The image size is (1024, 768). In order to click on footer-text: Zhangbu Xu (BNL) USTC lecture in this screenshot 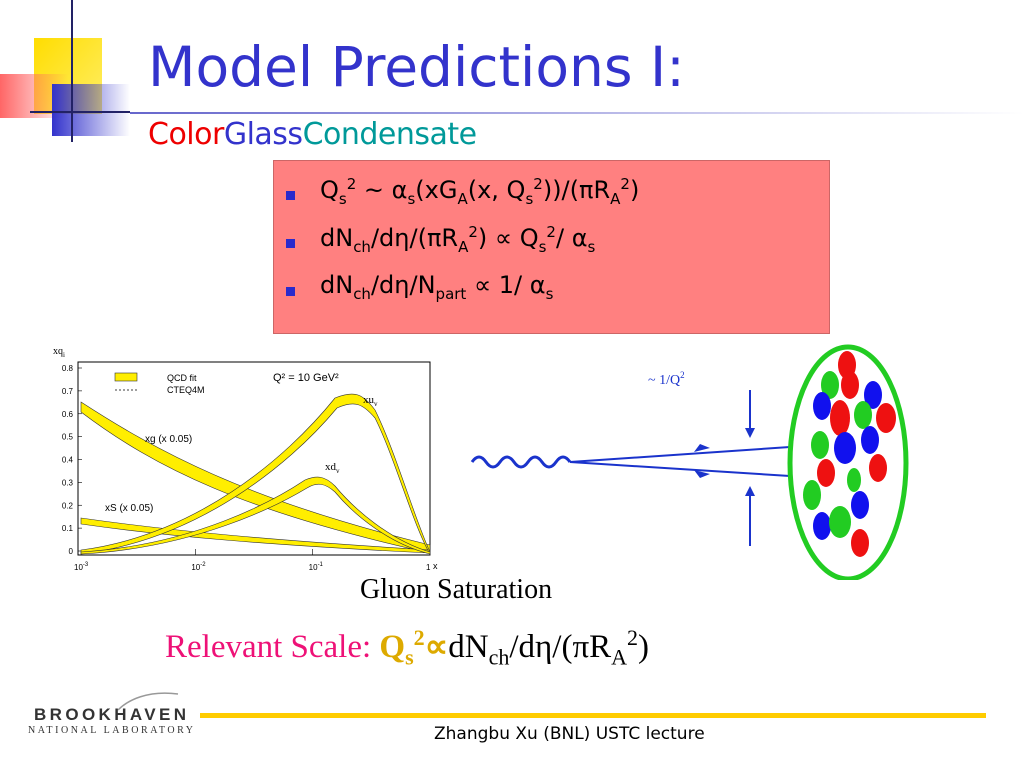, I will do `click(569, 734)`.